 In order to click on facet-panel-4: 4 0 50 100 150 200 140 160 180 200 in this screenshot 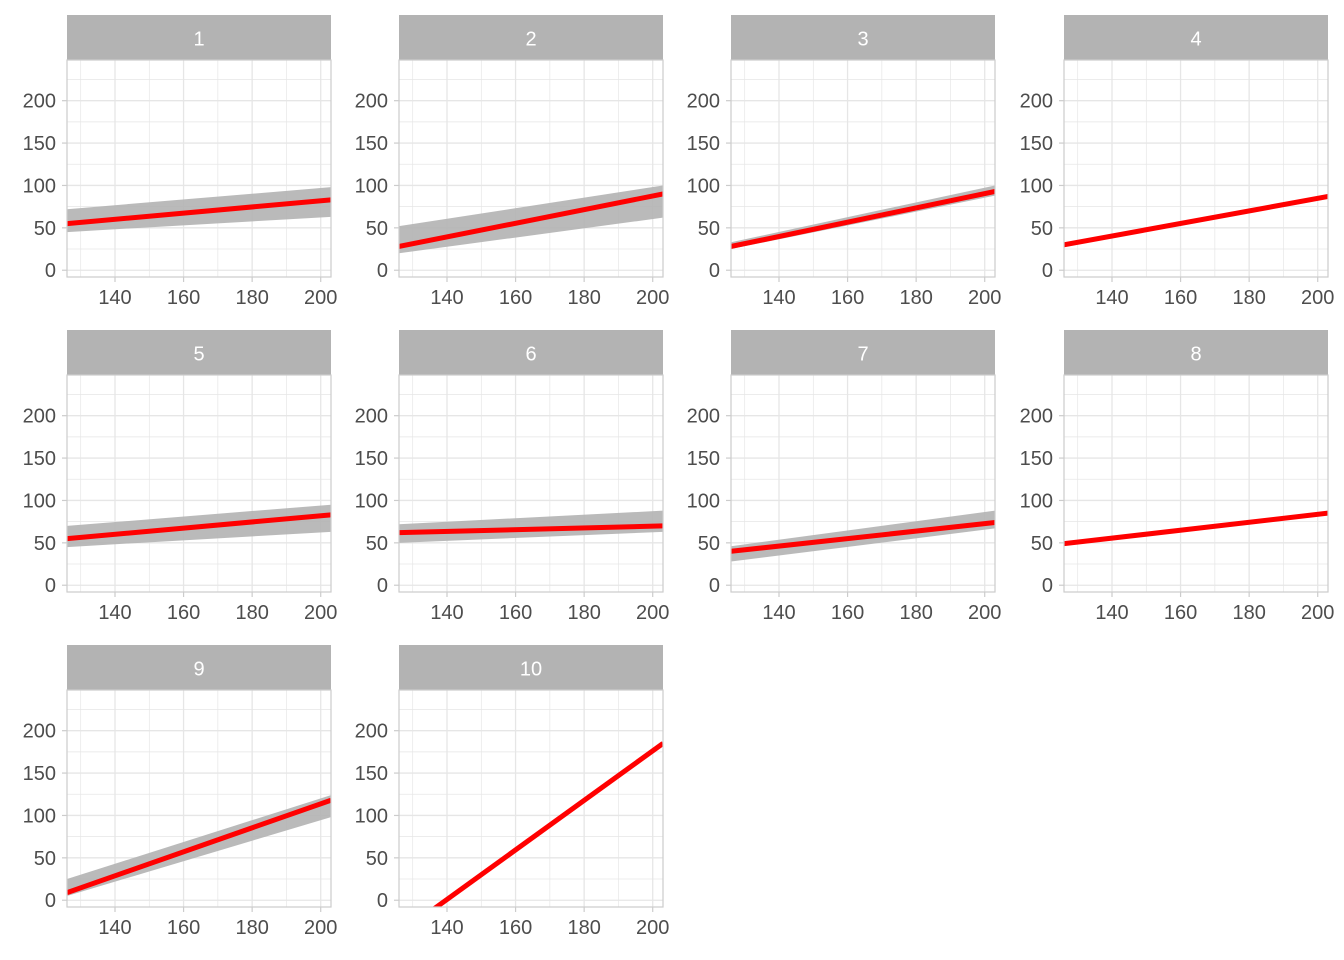, I will do `click(1177, 162)`.